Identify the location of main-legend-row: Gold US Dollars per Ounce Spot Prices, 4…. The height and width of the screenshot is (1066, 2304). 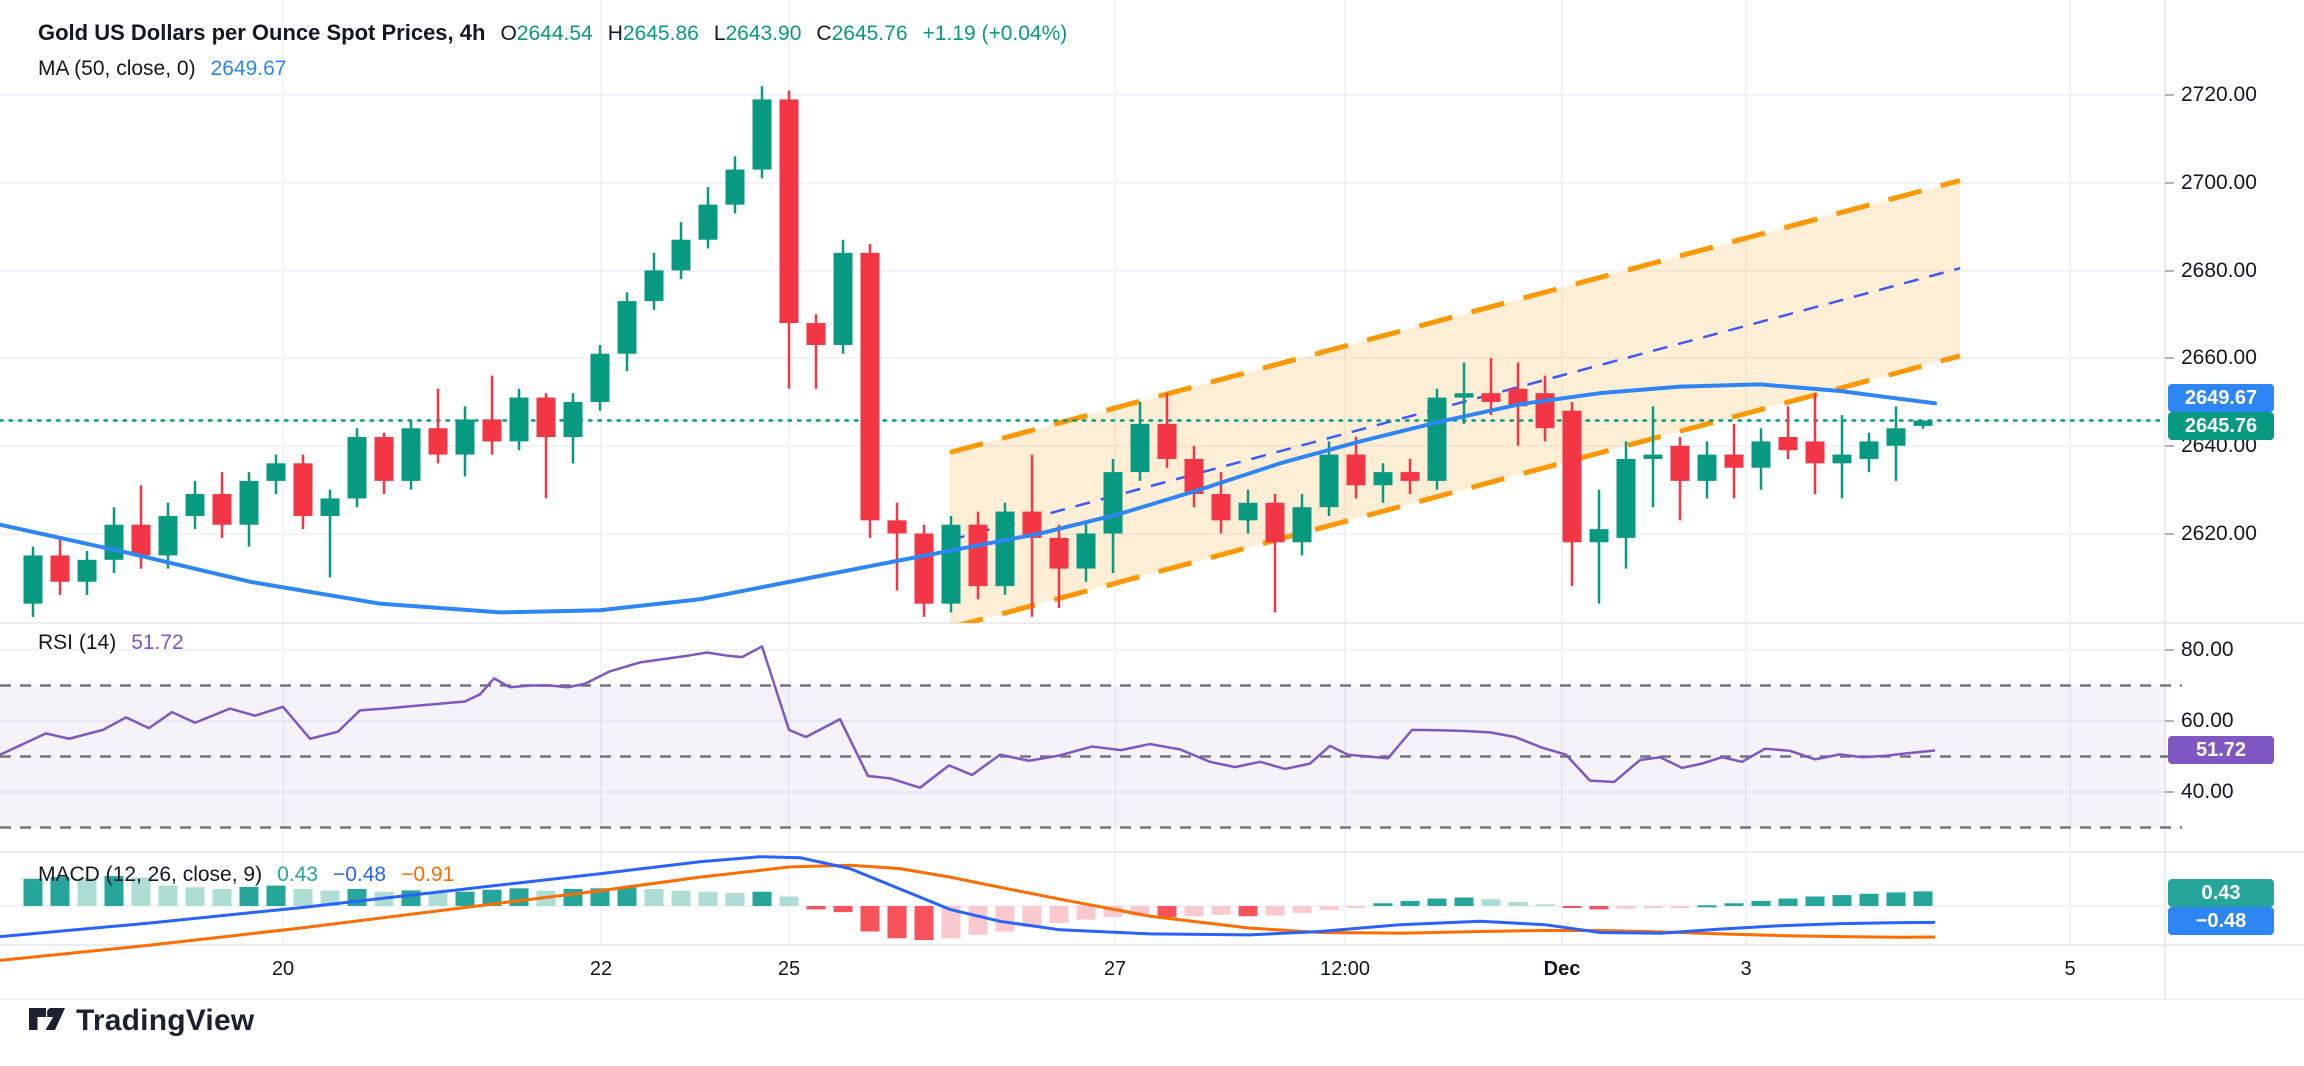
(552, 33).